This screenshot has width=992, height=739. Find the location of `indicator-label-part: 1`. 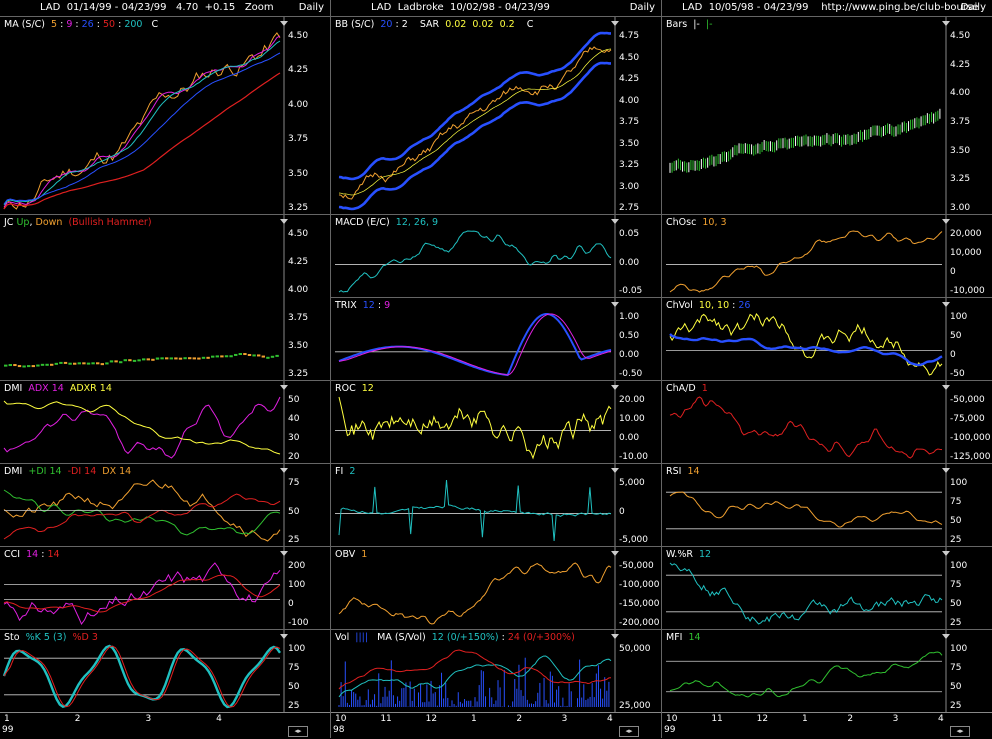

indicator-label-part: 1 is located at coordinates (364, 554).